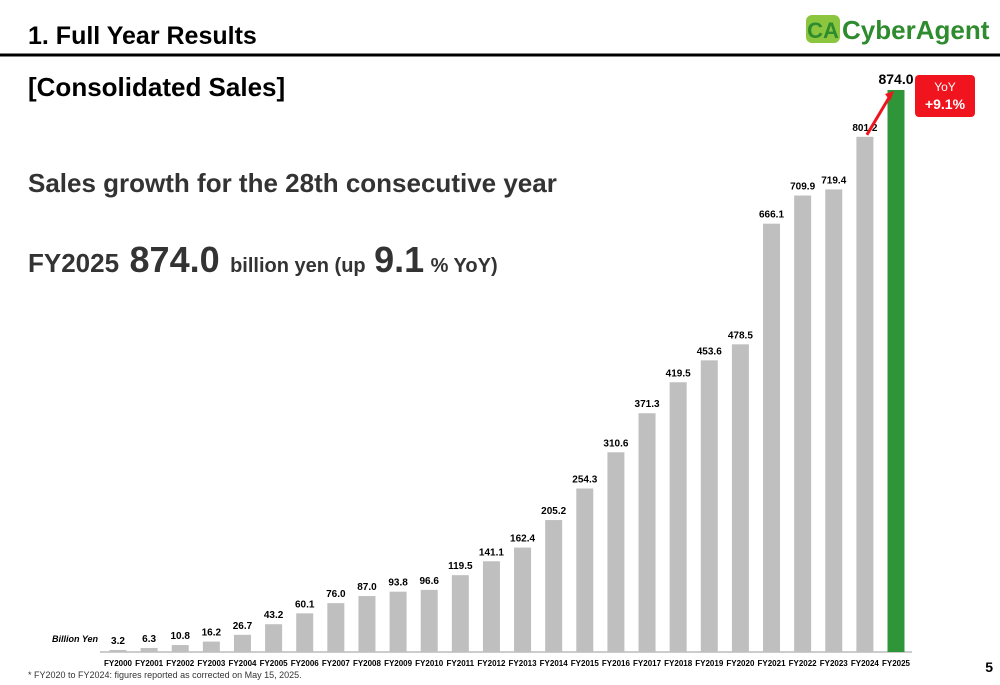 The height and width of the screenshot is (685, 1000). I want to click on x-tick-label: FY2013, so click(523, 663).